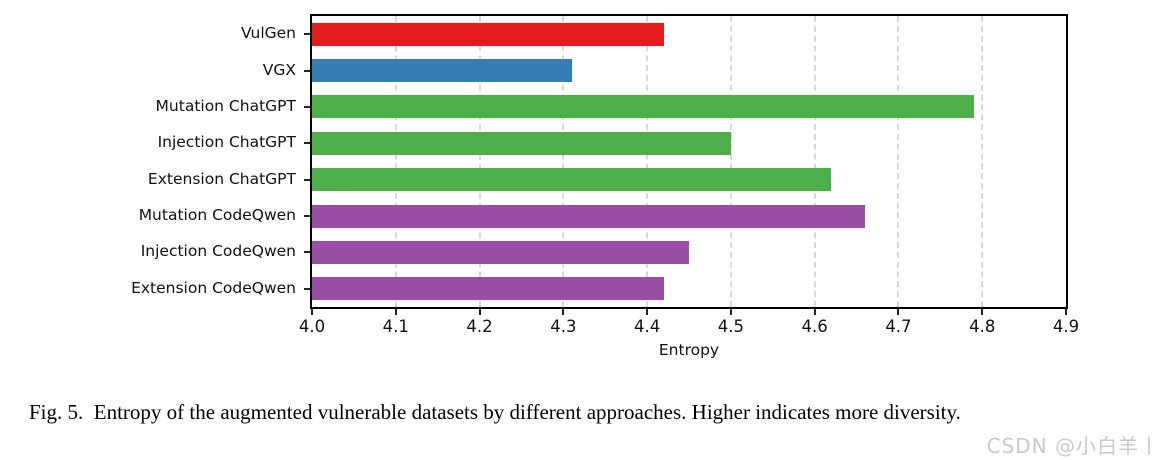 The height and width of the screenshot is (460, 1162). I want to click on watermark: CSDN @小白羊丨, so click(1073, 446).